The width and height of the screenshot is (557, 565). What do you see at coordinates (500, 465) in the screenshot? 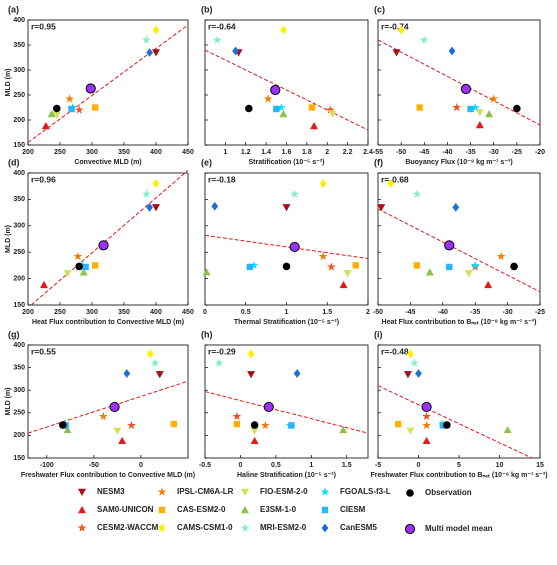
I see `x-tick-label: 10` at bounding box center [500, 465].